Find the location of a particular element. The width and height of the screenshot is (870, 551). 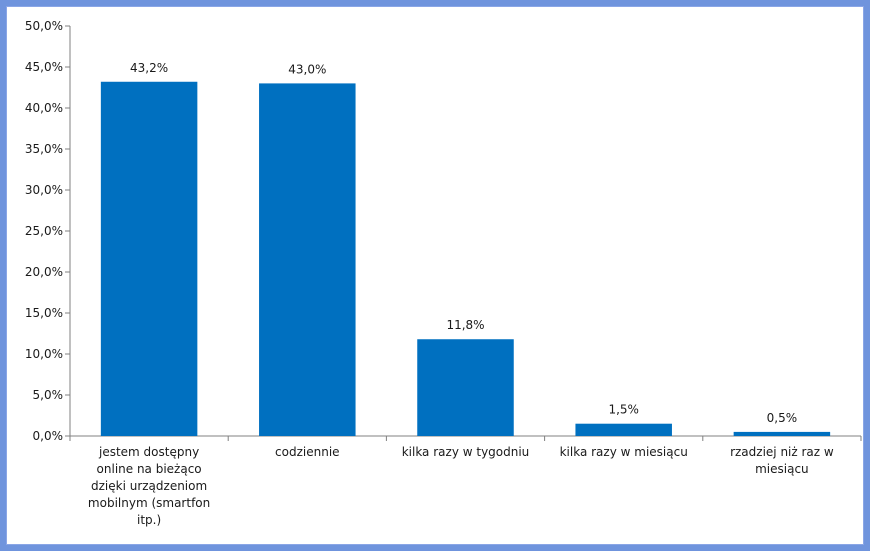

y-tick-label: 10,0% is located at coordinates (44, 354).